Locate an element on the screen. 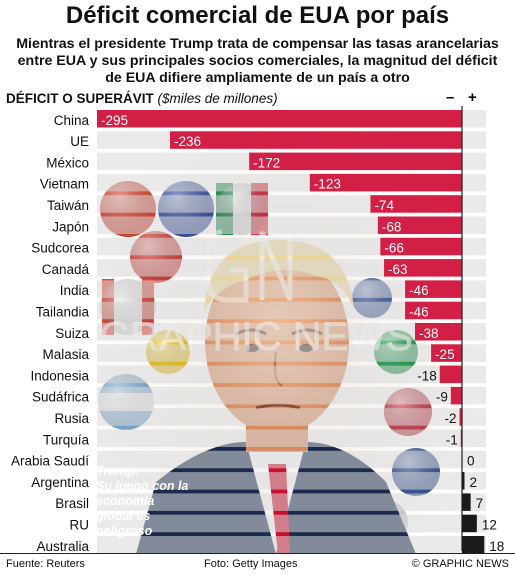 The width and height of the screenshot is (515, 576). data-label: 18 is located at coordinates (496, 546).